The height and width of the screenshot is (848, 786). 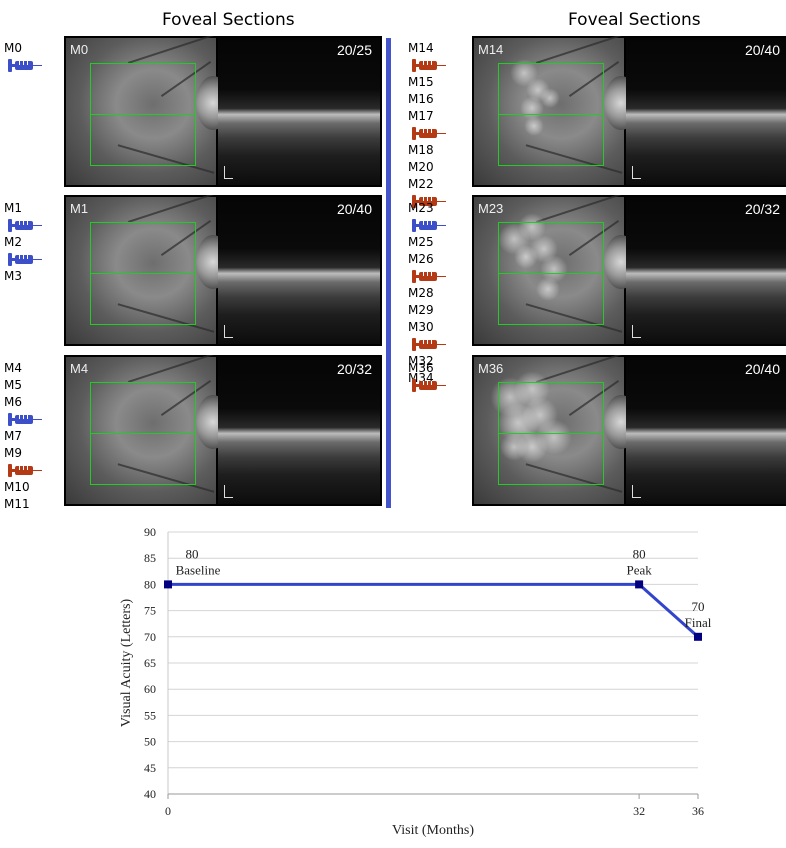 I want to click on imaging-panel: M36 20/40, so click(x=629, y=430).